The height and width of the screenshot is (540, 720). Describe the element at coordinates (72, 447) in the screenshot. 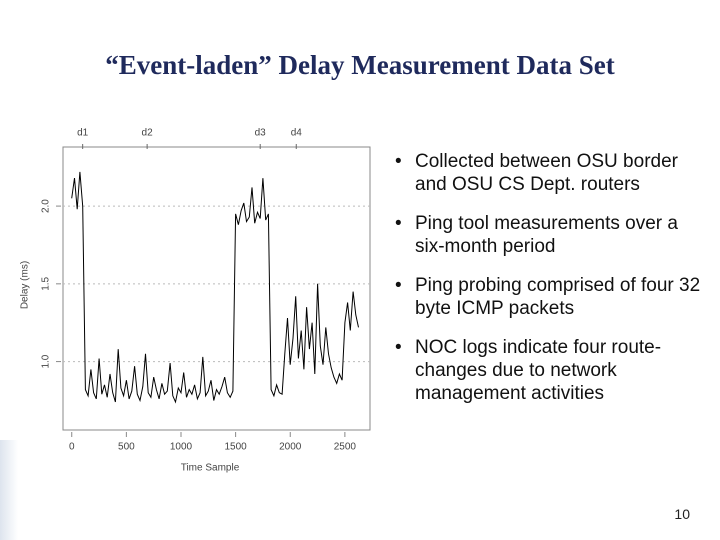

I see `x-tick-label: 0` at that location.